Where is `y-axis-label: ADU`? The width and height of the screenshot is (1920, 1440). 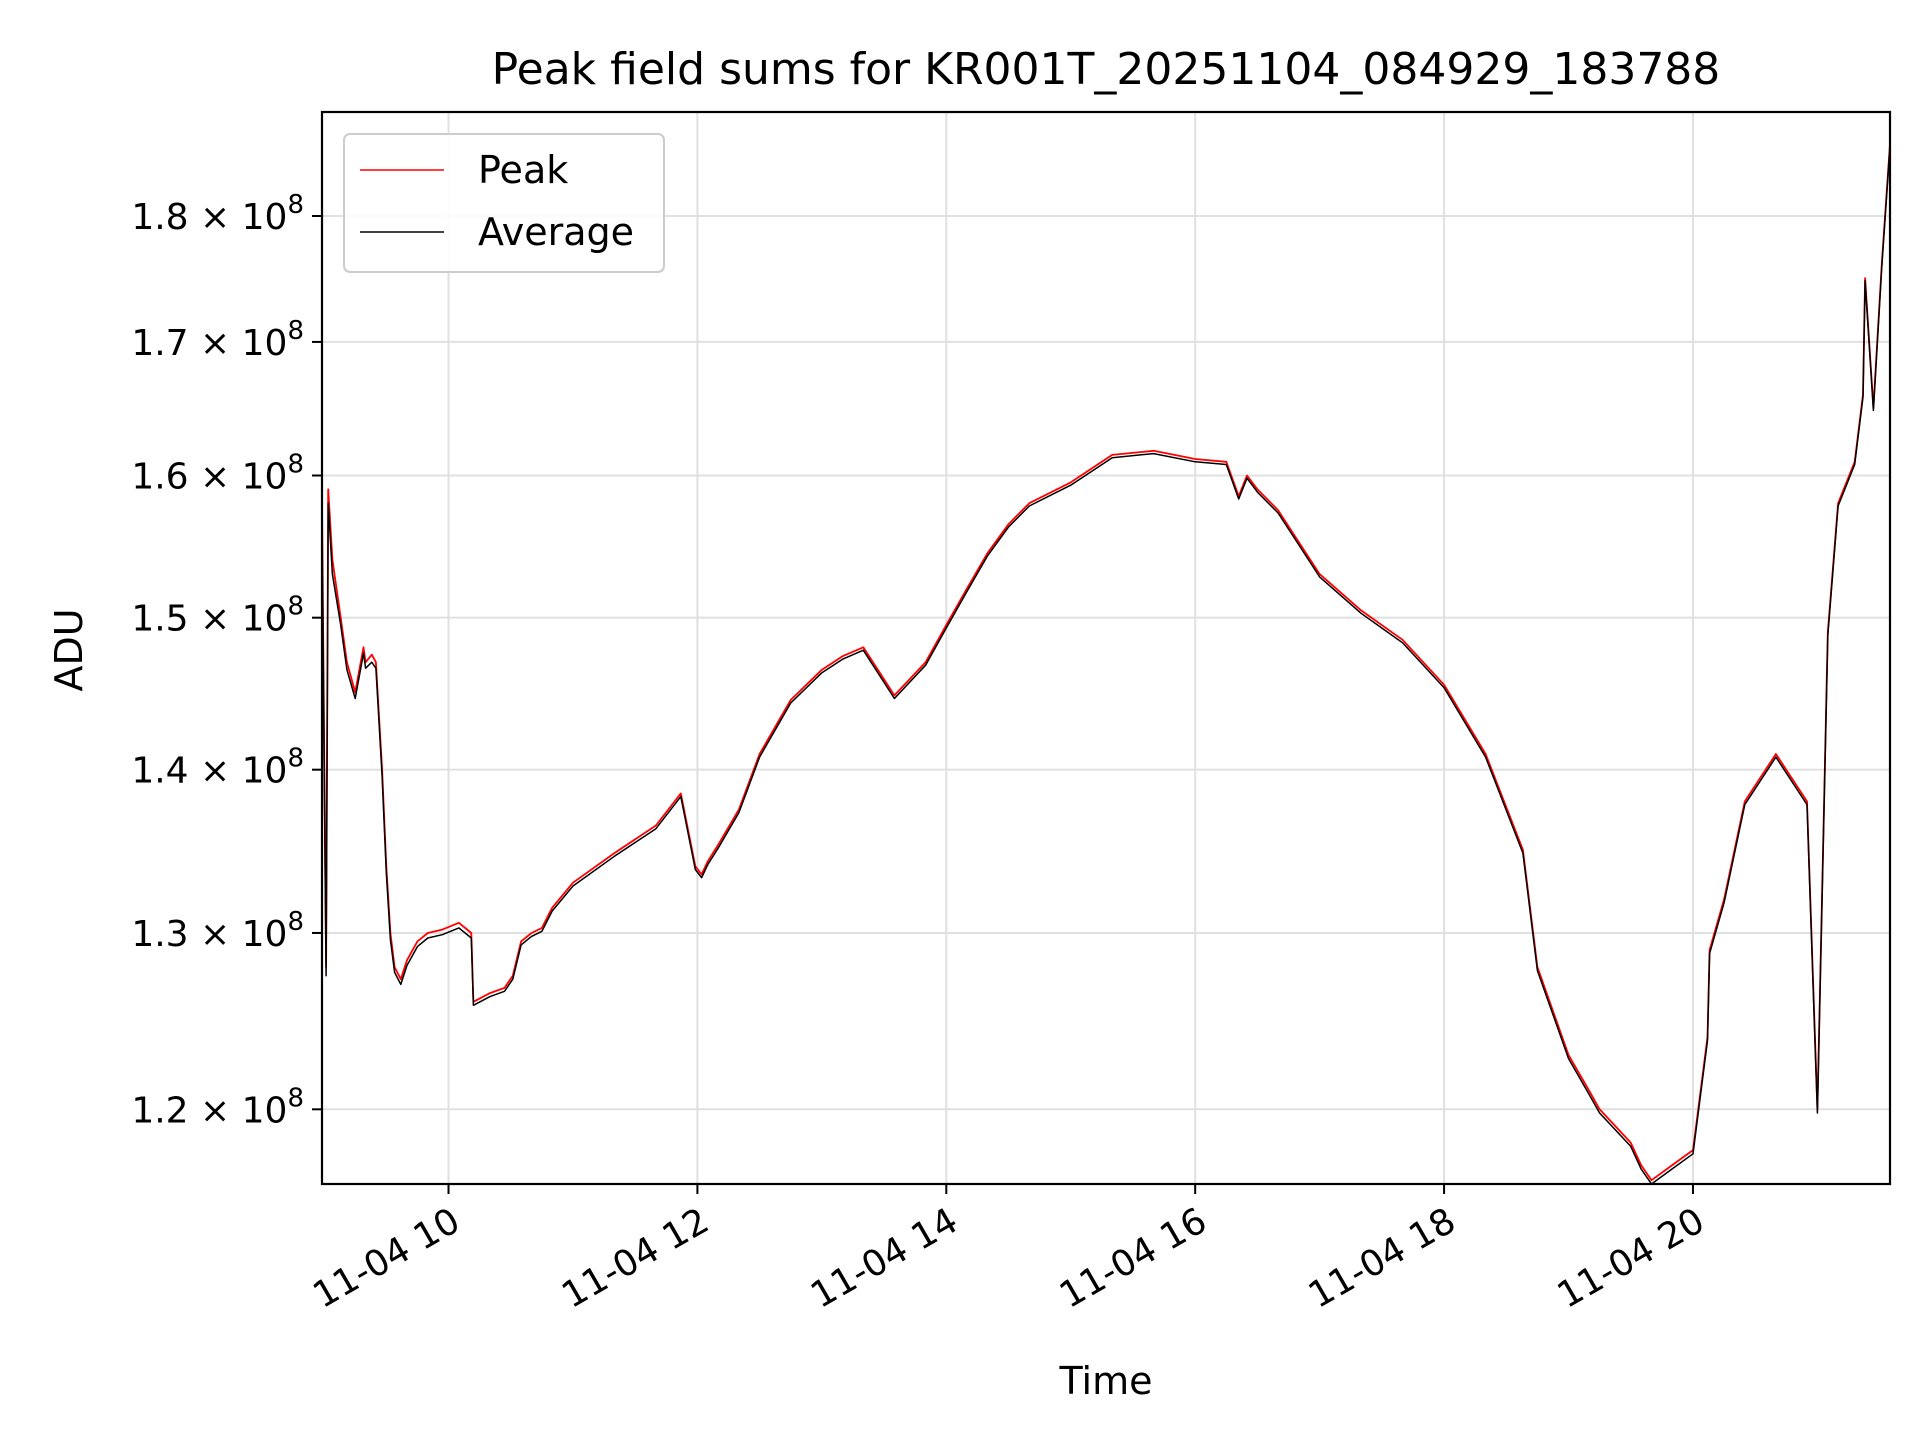
y-axis-label: ADU is located at coordinates (69, 649).